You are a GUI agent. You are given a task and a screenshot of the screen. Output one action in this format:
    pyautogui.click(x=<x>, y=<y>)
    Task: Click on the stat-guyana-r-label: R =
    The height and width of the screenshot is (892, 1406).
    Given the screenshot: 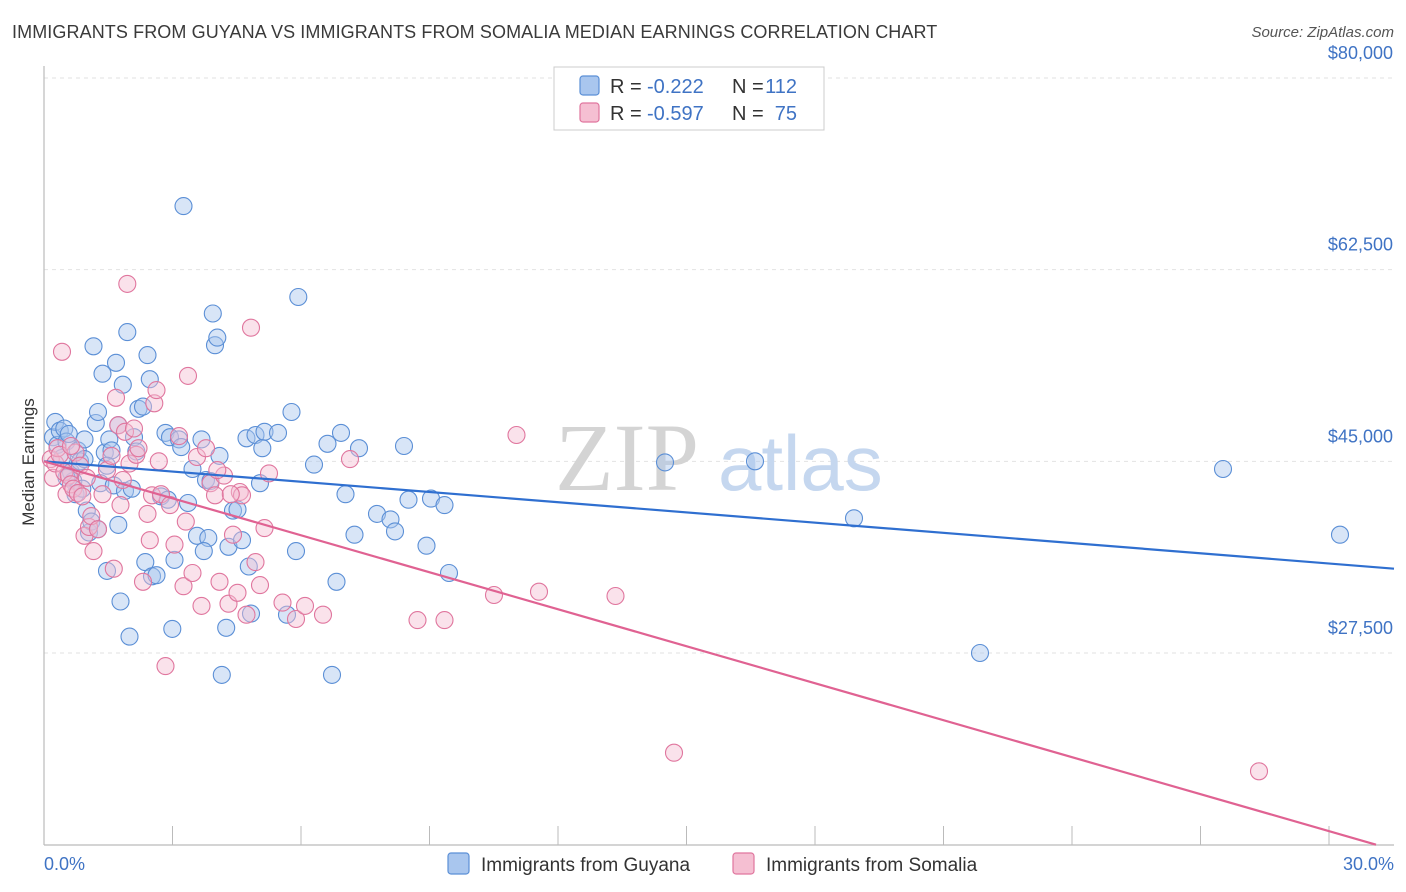 What is the action you would take?
    pyautogui.click(x=626, y=87)
    